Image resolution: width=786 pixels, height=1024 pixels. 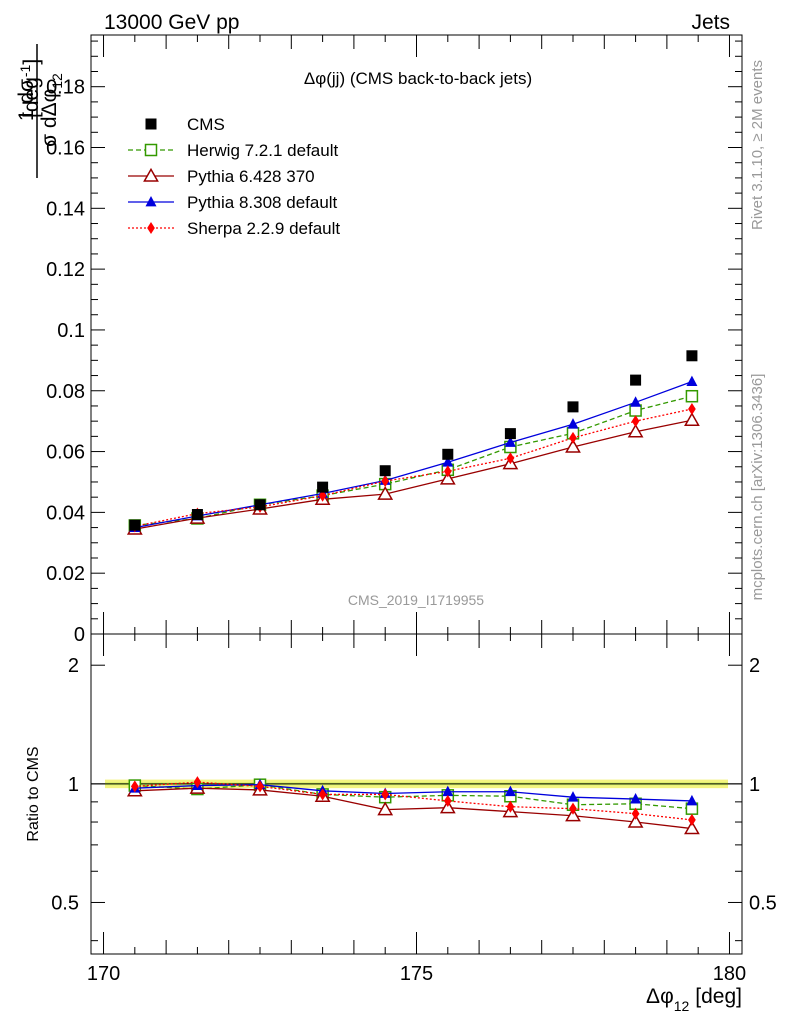 I want to click on x-axis-label: Δφ12 [deg], so click(x=694, y=999).